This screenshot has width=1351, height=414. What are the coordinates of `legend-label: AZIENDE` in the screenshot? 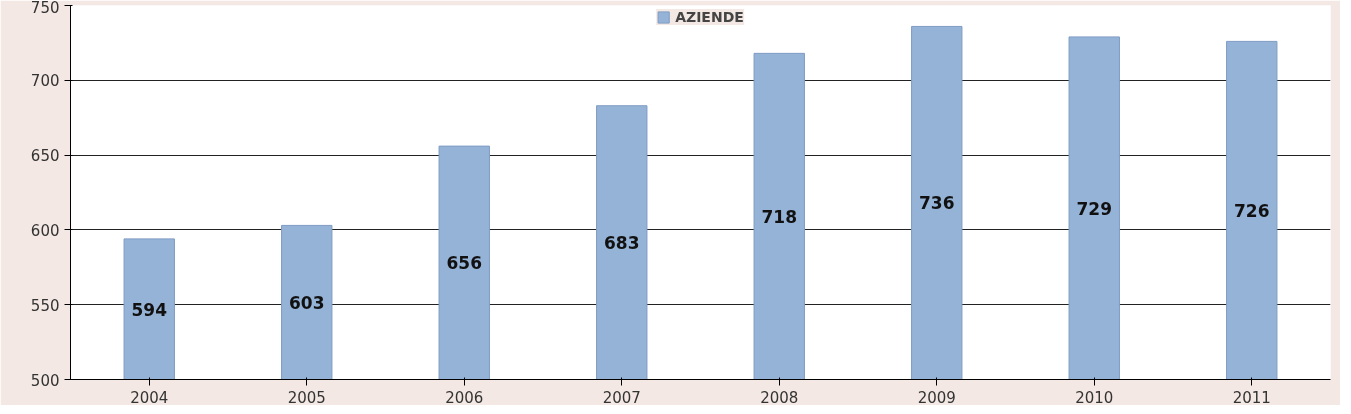 It's located at (709, 17).